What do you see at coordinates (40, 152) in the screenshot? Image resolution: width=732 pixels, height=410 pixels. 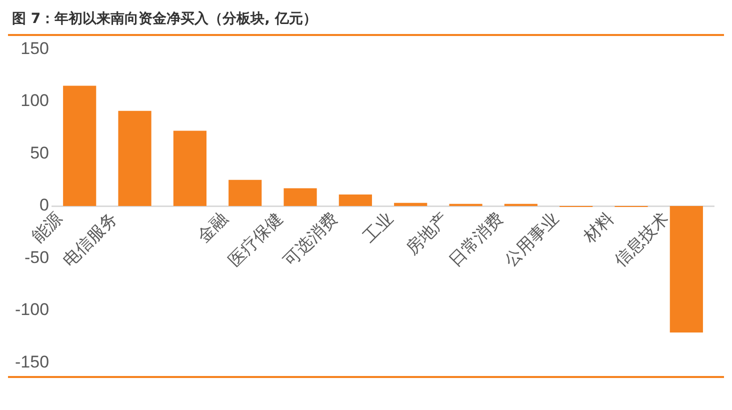 I see `y-tick-label: 50` at bounding box center [40, 152].